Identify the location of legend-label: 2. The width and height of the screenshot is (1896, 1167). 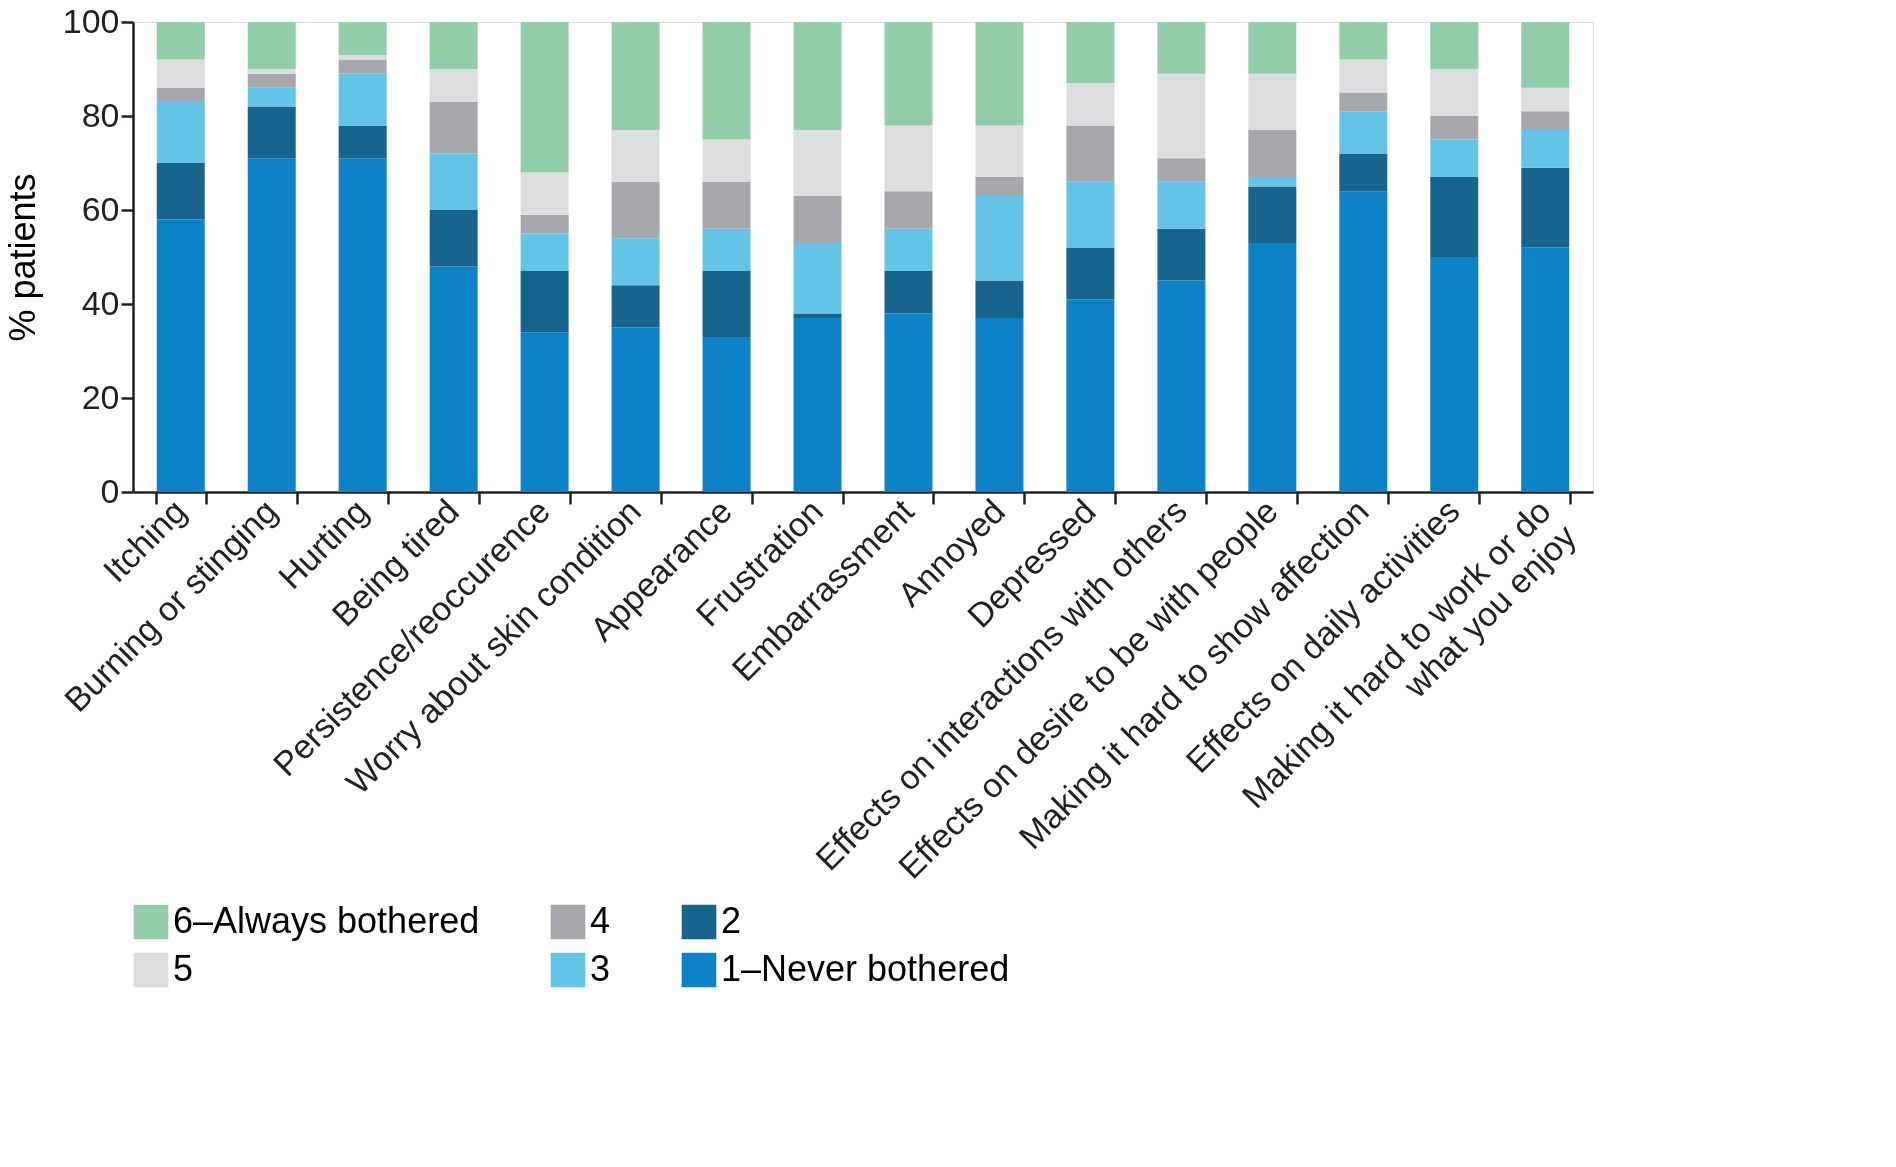
(731, 920).